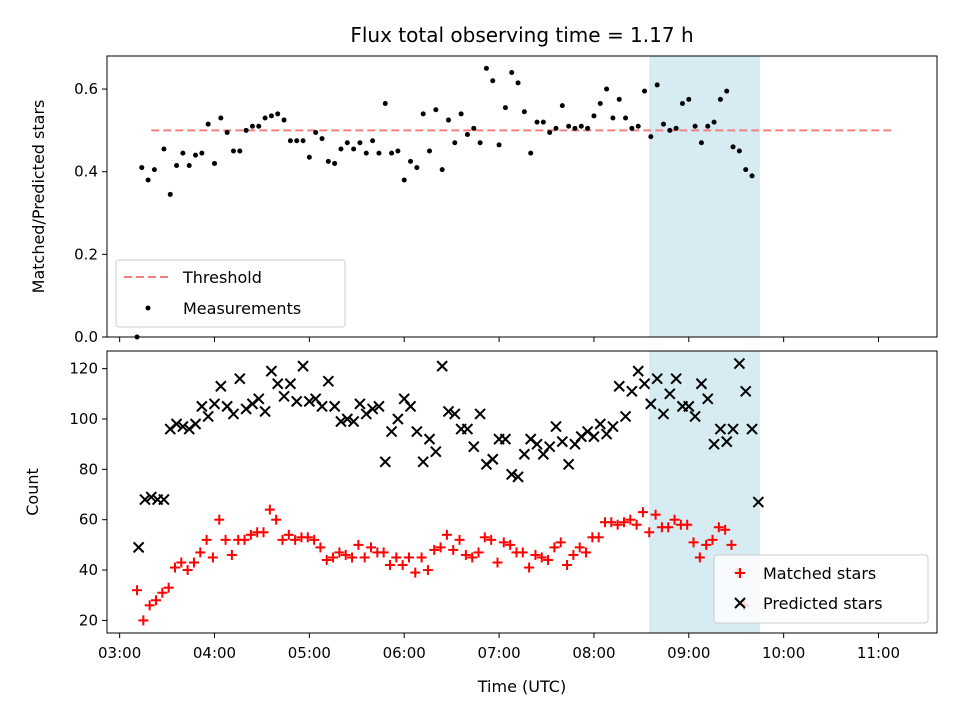  Describe the element at coordinates (86, 337) in the screenshot. I see `y-tick-label: 0.0` at that location.